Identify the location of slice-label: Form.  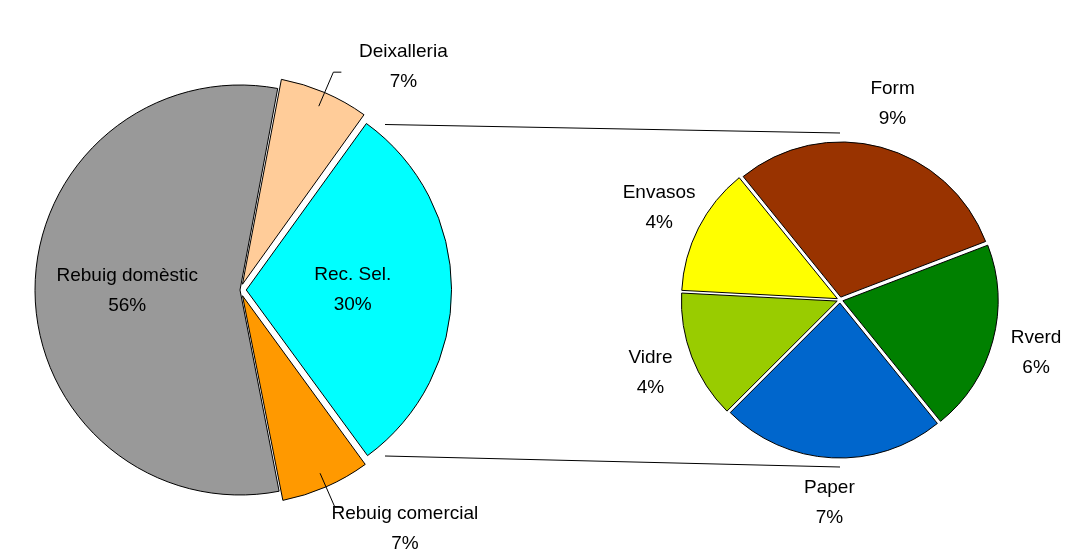
(892, 88).